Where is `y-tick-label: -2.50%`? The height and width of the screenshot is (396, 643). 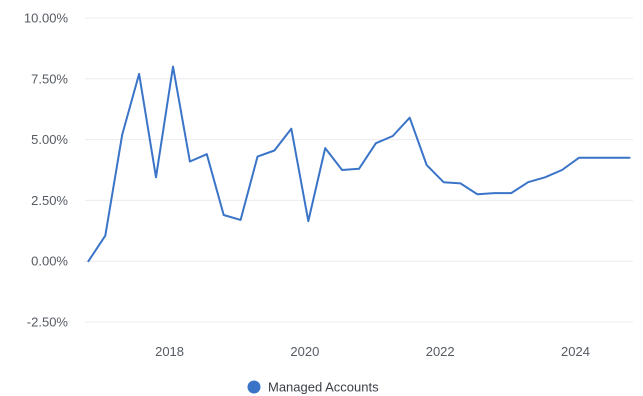
y-tick-label: -2.50% is located at coordinates (48, 322).